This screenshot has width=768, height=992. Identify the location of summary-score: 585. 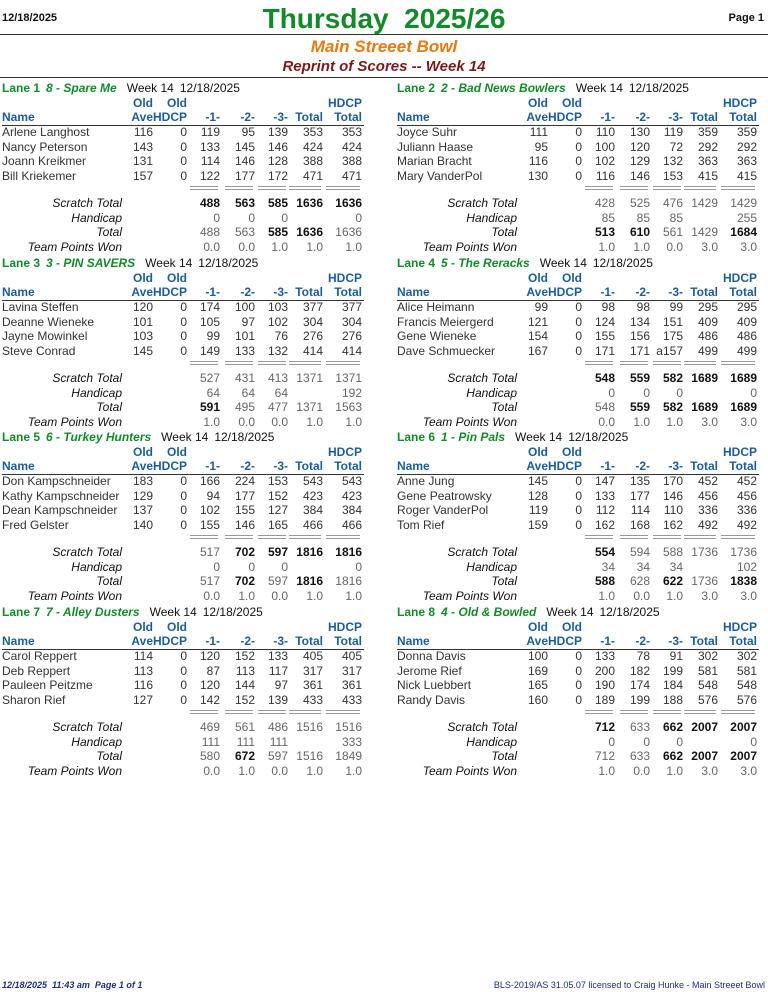
(277, 232).